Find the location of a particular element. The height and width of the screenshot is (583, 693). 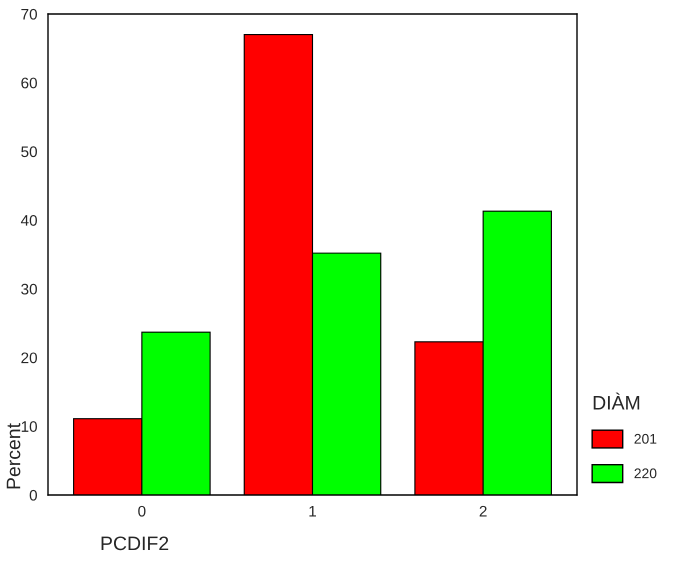

y-tick-label: 20 is located at coordinates (29, 358).